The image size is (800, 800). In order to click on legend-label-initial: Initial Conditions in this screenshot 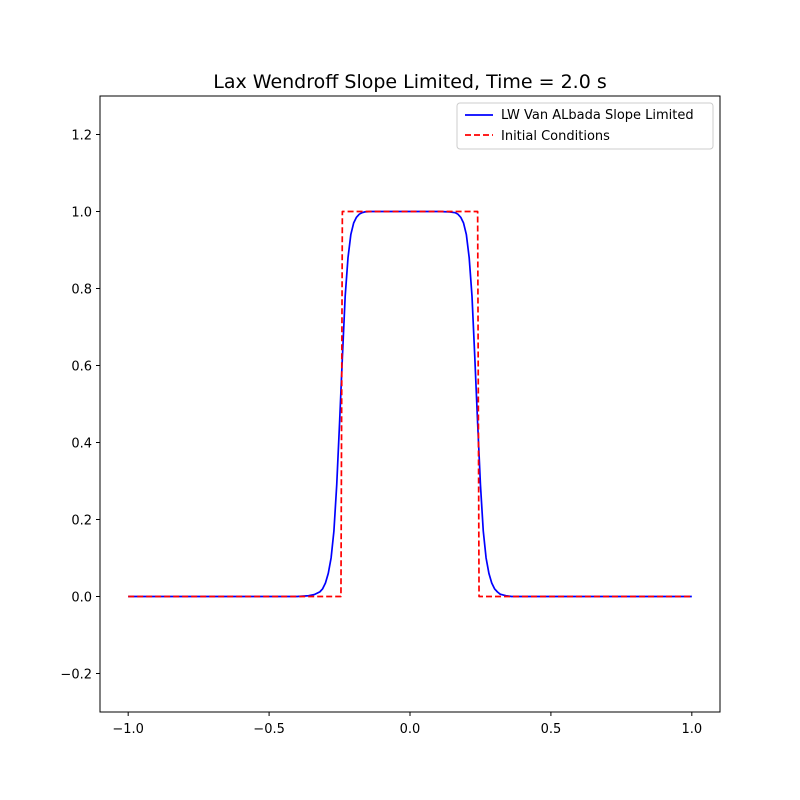, I will do `click(555, 136)`.